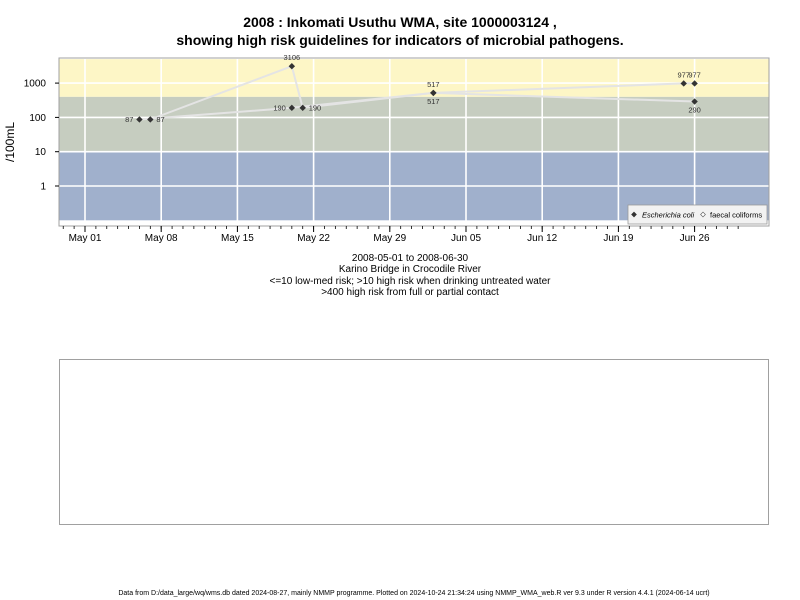 Image resolution: width=800 pixels, height=600 pixels. What do you see at coordinates (43, 187) in the screenshot?
I see `y-tick-label: 1` at bounding box center [43, 187].